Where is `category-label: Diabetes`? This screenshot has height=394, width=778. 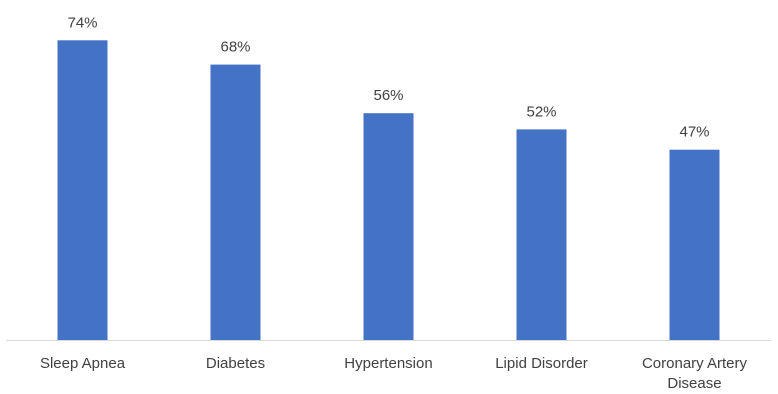
category-label: Diabetes is located at coordinates (235, 363).